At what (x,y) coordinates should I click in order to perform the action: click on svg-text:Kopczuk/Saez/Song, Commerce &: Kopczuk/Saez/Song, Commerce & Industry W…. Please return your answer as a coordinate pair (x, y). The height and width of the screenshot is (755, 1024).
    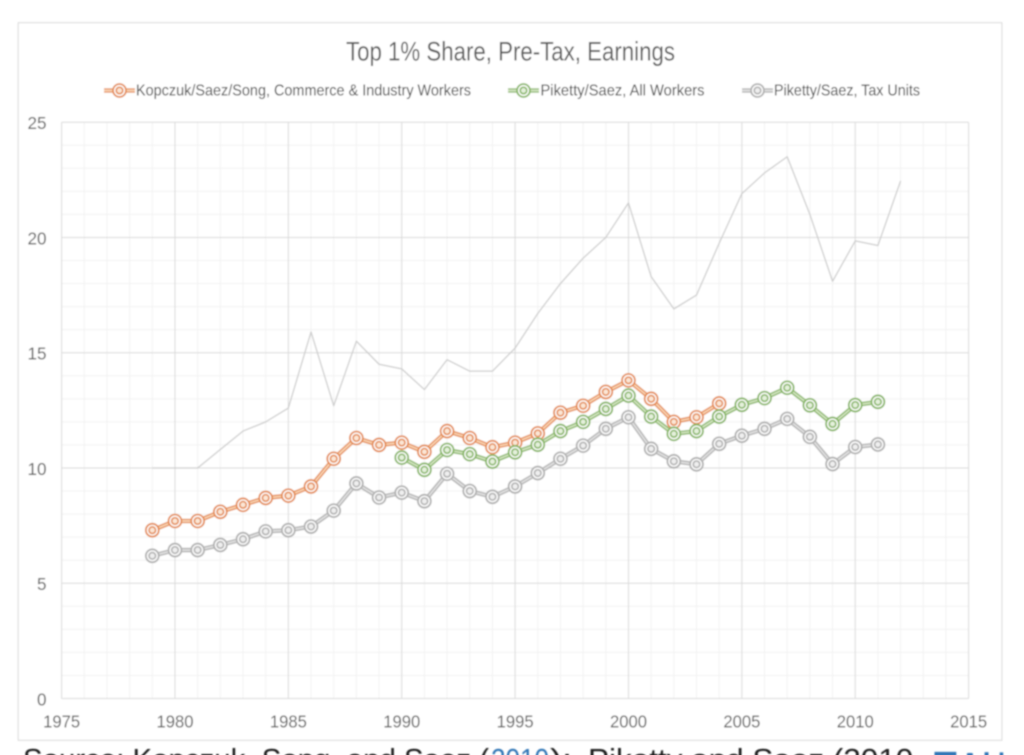
    Looking at the image, I should click on (303, 91).